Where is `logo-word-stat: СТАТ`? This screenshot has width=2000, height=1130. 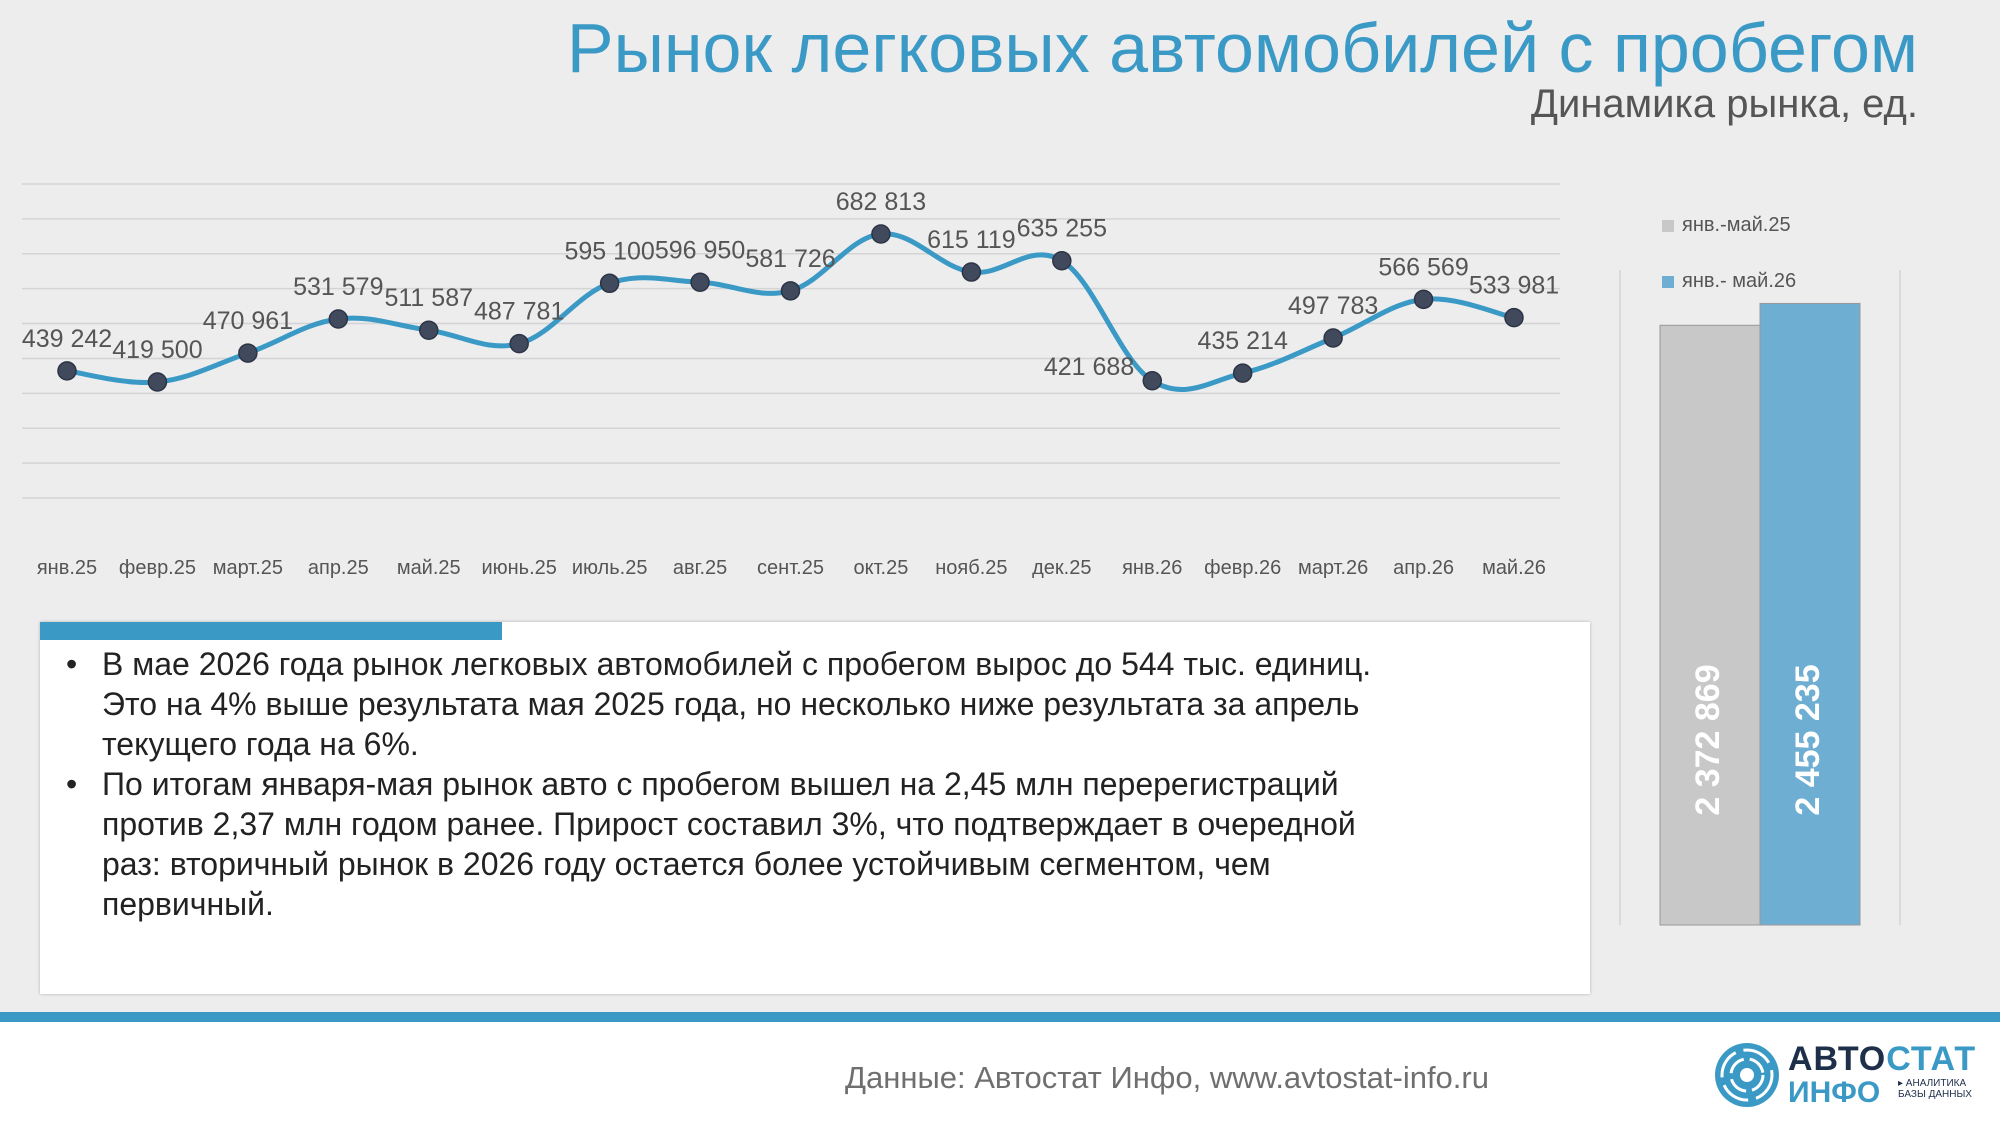 logo-word-stat: СТАТ is located at coordinates (1931, 1059).